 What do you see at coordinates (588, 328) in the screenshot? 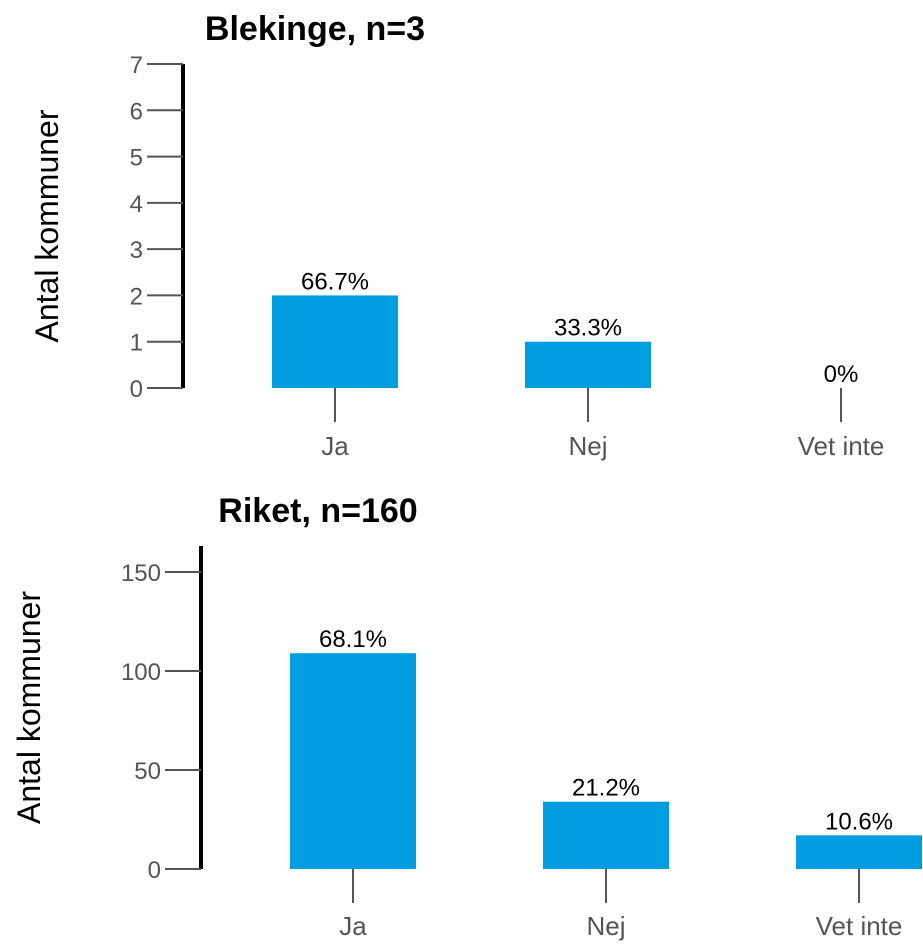
I see `data-label: 33.3%` at bounding box center [588, 328].